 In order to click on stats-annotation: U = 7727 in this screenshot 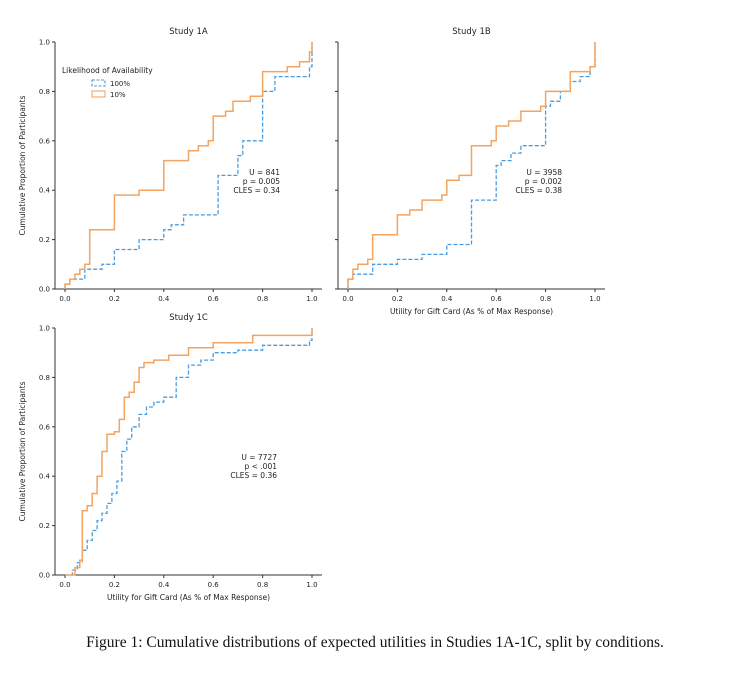, I will do `click(259, 457)`.